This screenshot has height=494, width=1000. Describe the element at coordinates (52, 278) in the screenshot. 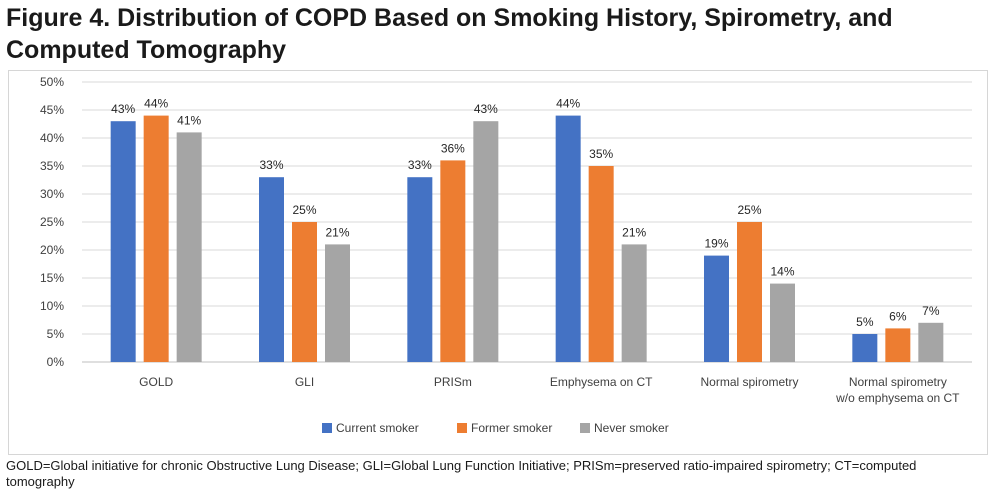

I see `y-tick-label: 15%` at that location.